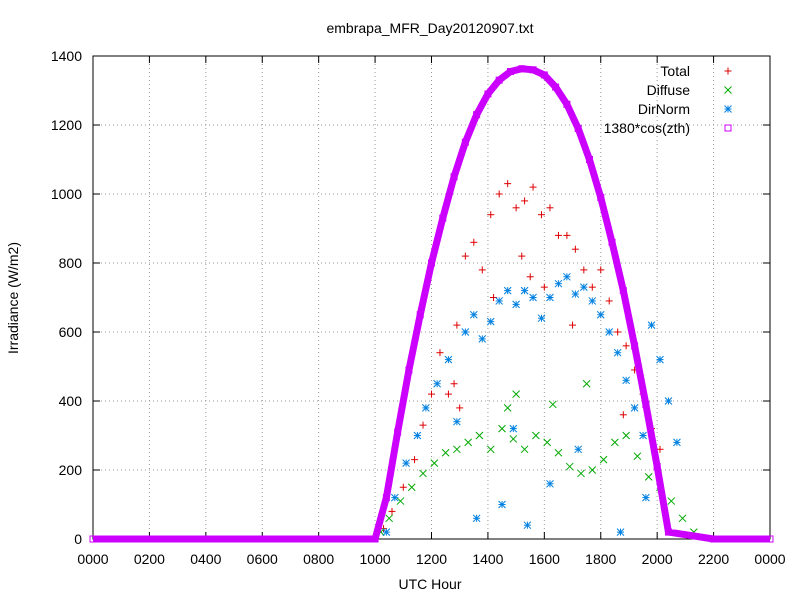 The width and height of the screenshot is (800, 600). What do you see at coordinates (668, 99) in the screenshot?
I see `legend: Total Diffuse DirNorm 1380*cos(zth)` at bounding box center [668, 99].